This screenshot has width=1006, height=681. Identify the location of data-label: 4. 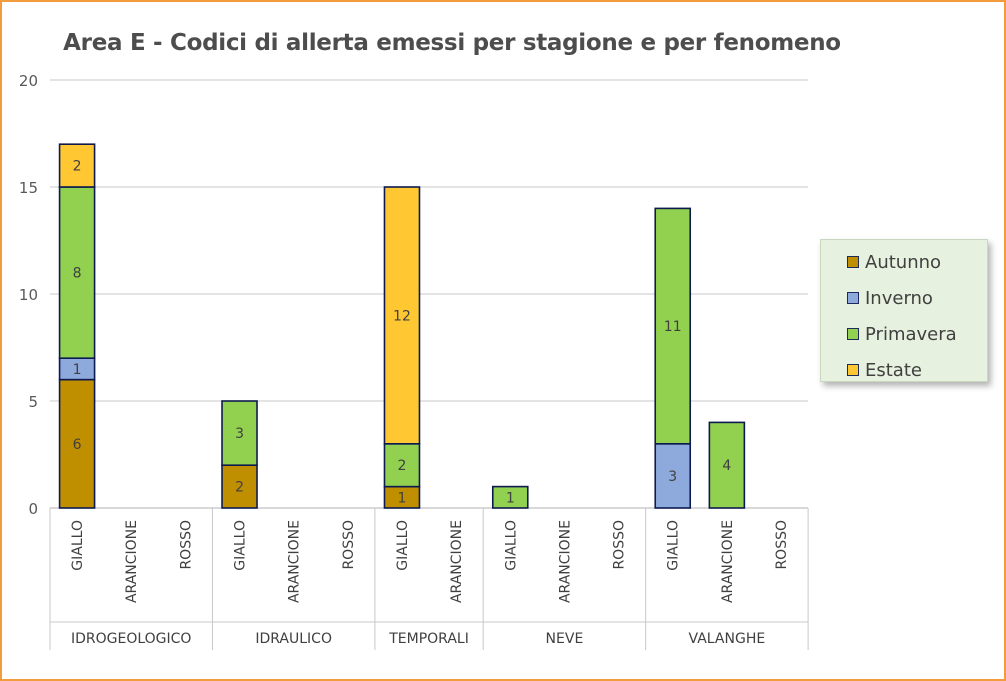
(726, 466).